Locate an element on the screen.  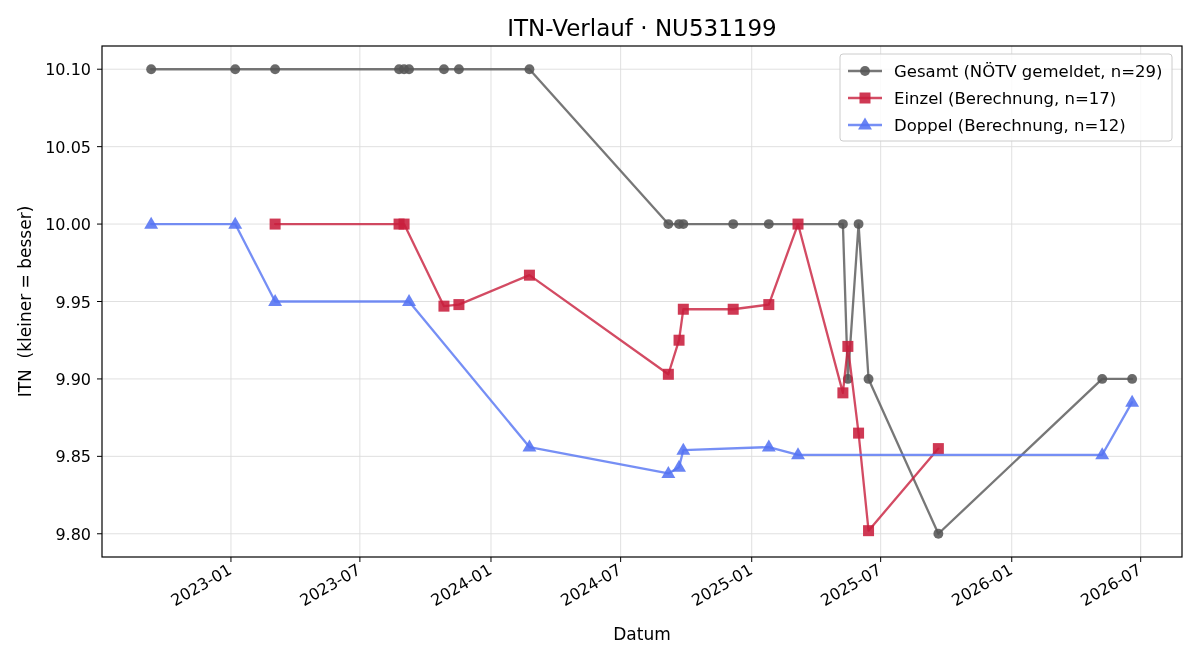
y-axis-title: ITN (kleiner = besser) is located at coordinates (25, 301).